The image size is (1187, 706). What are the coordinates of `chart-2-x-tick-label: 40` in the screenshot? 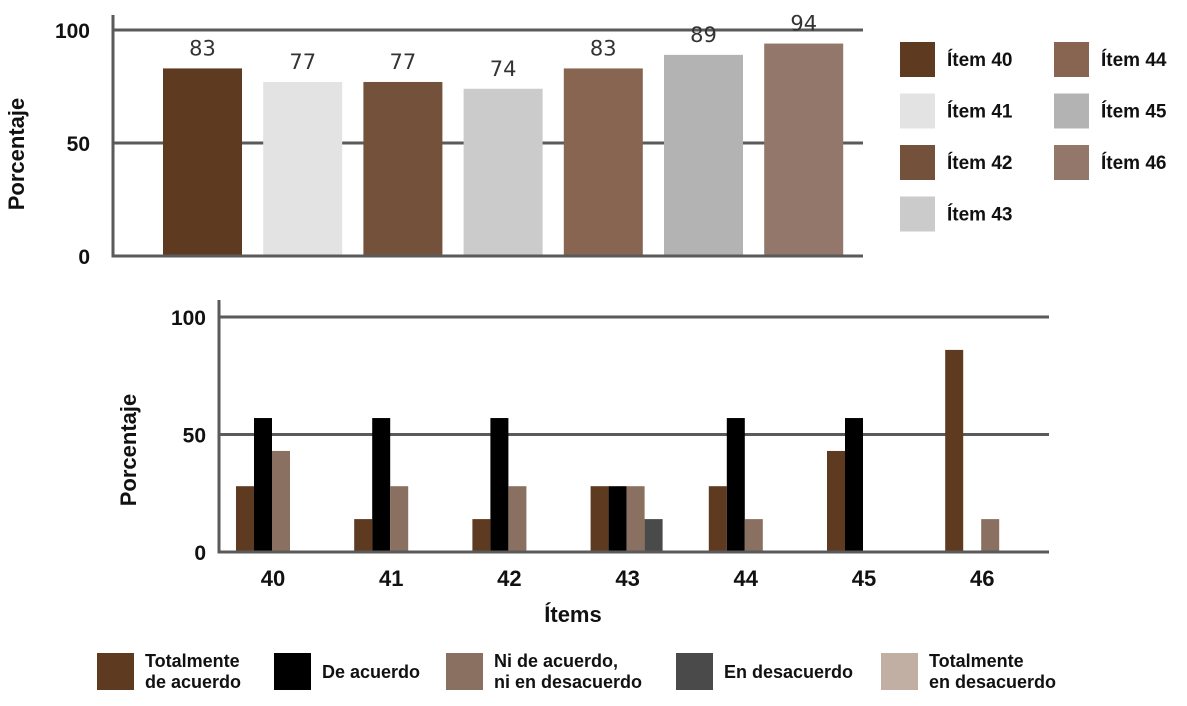 It's located at (273, 578).